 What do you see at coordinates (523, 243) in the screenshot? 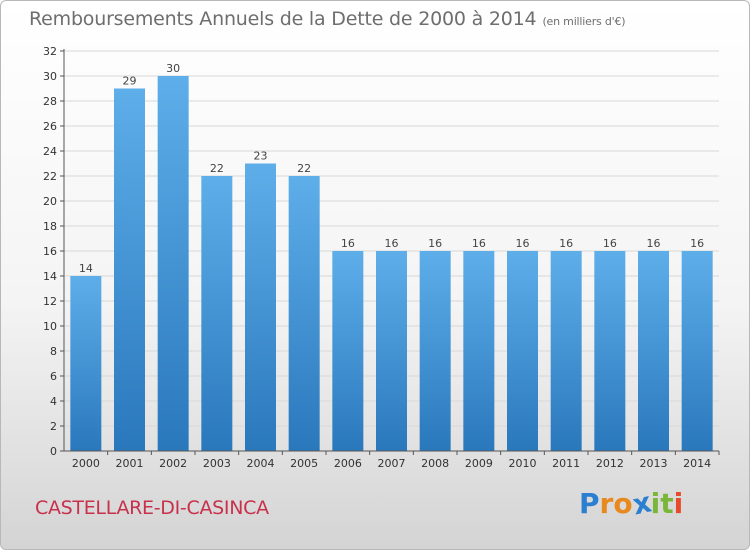
I see `data-label-2010: 16` at bounding box center [523, 243].